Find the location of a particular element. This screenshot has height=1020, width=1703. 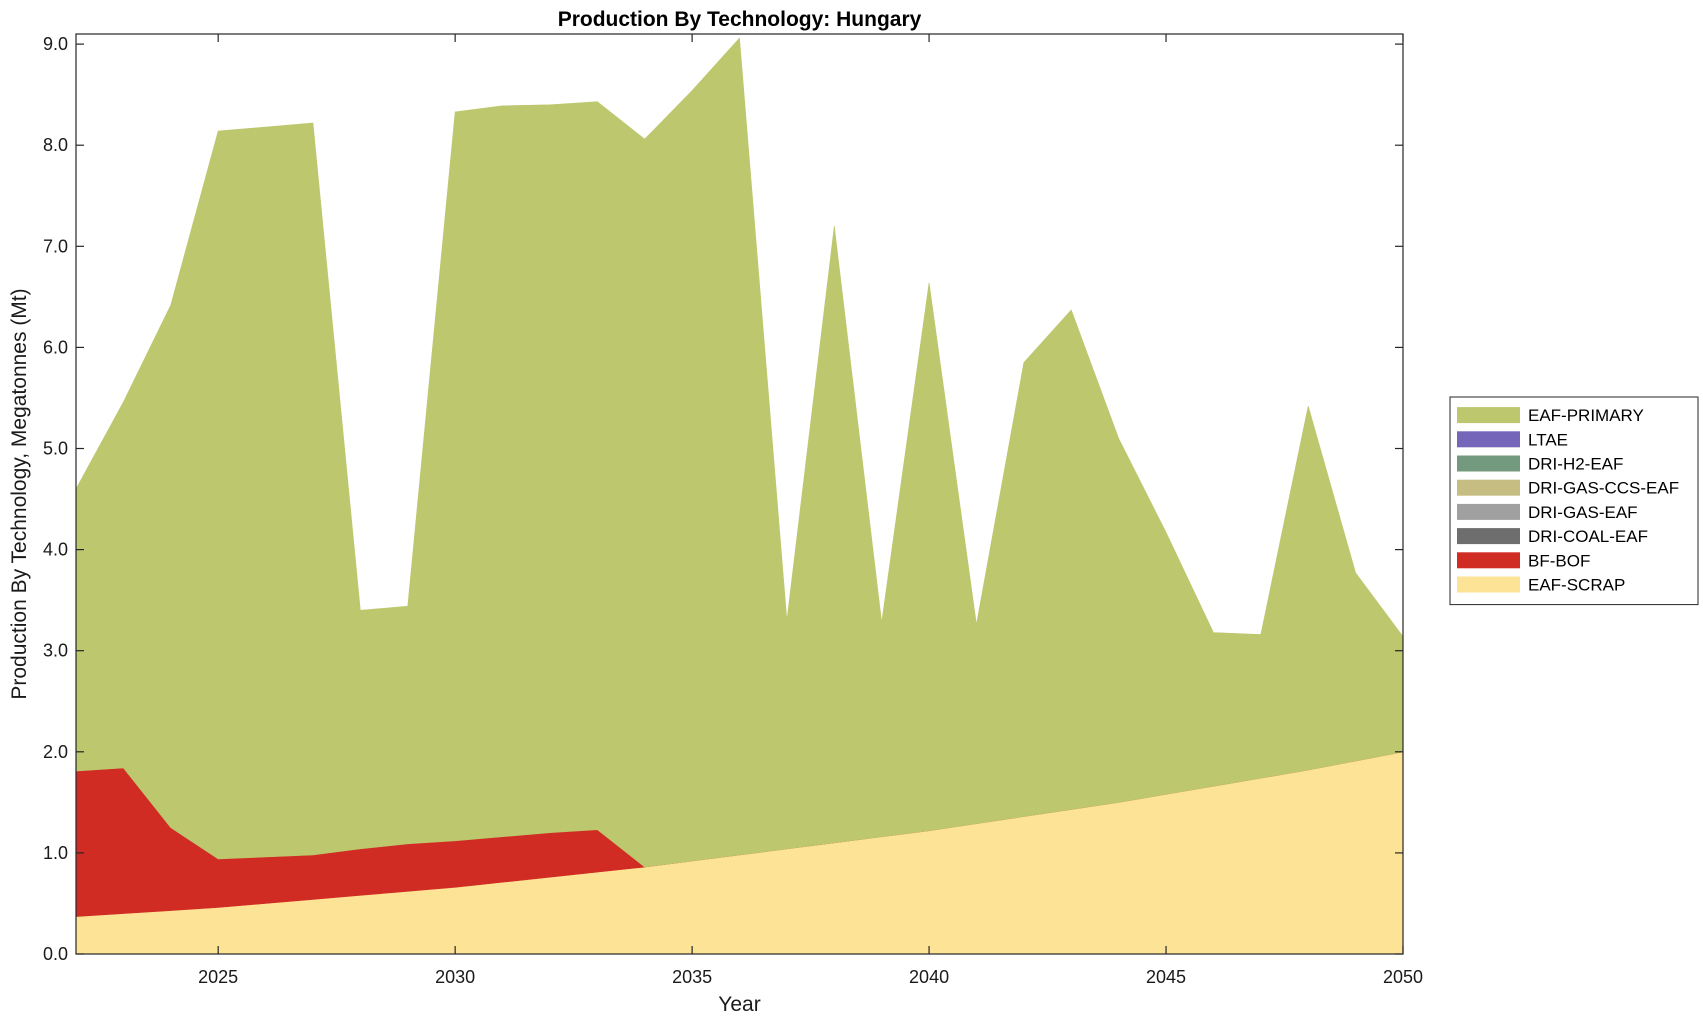

chart-title: Production By Technology: Hungary is located at coordinates (740, 19).